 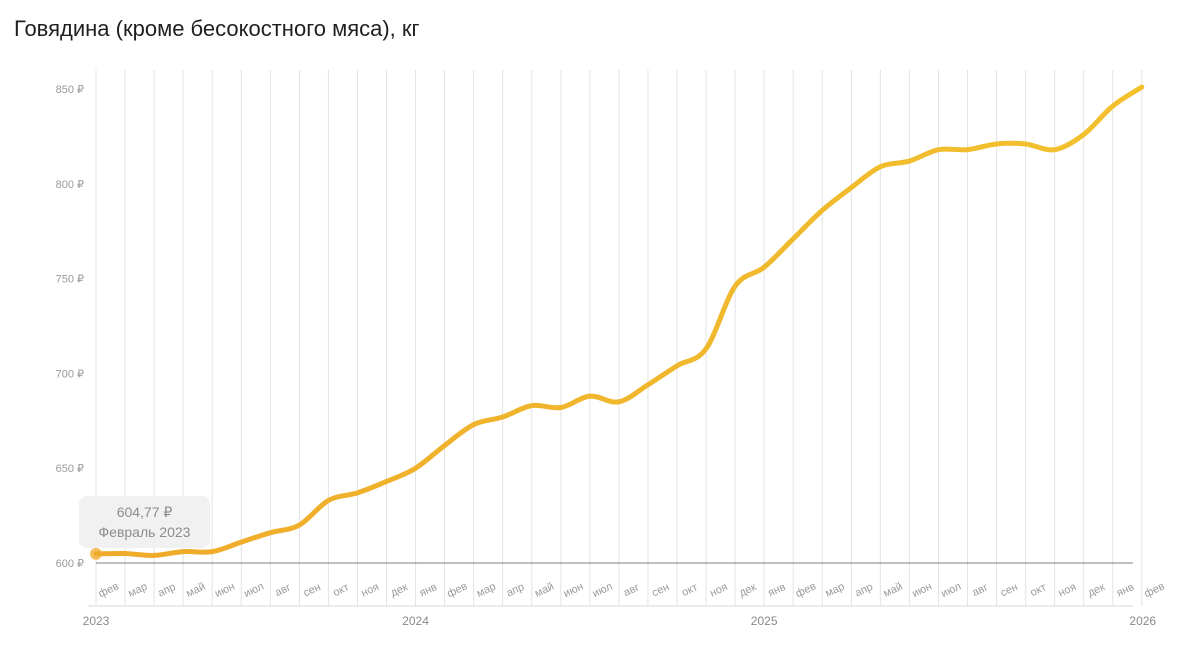 I want to click on tooltip-value: 604,77 ₽, so click(x=144, y=512).